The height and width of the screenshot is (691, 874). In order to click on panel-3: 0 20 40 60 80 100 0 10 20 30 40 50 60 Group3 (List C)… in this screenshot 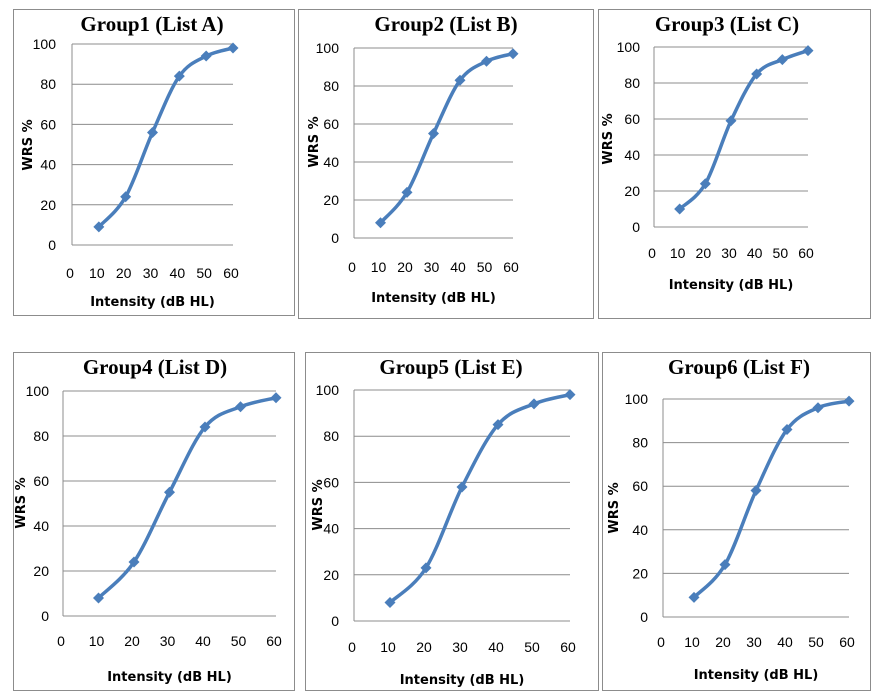, I will do `click(734, 164)`.